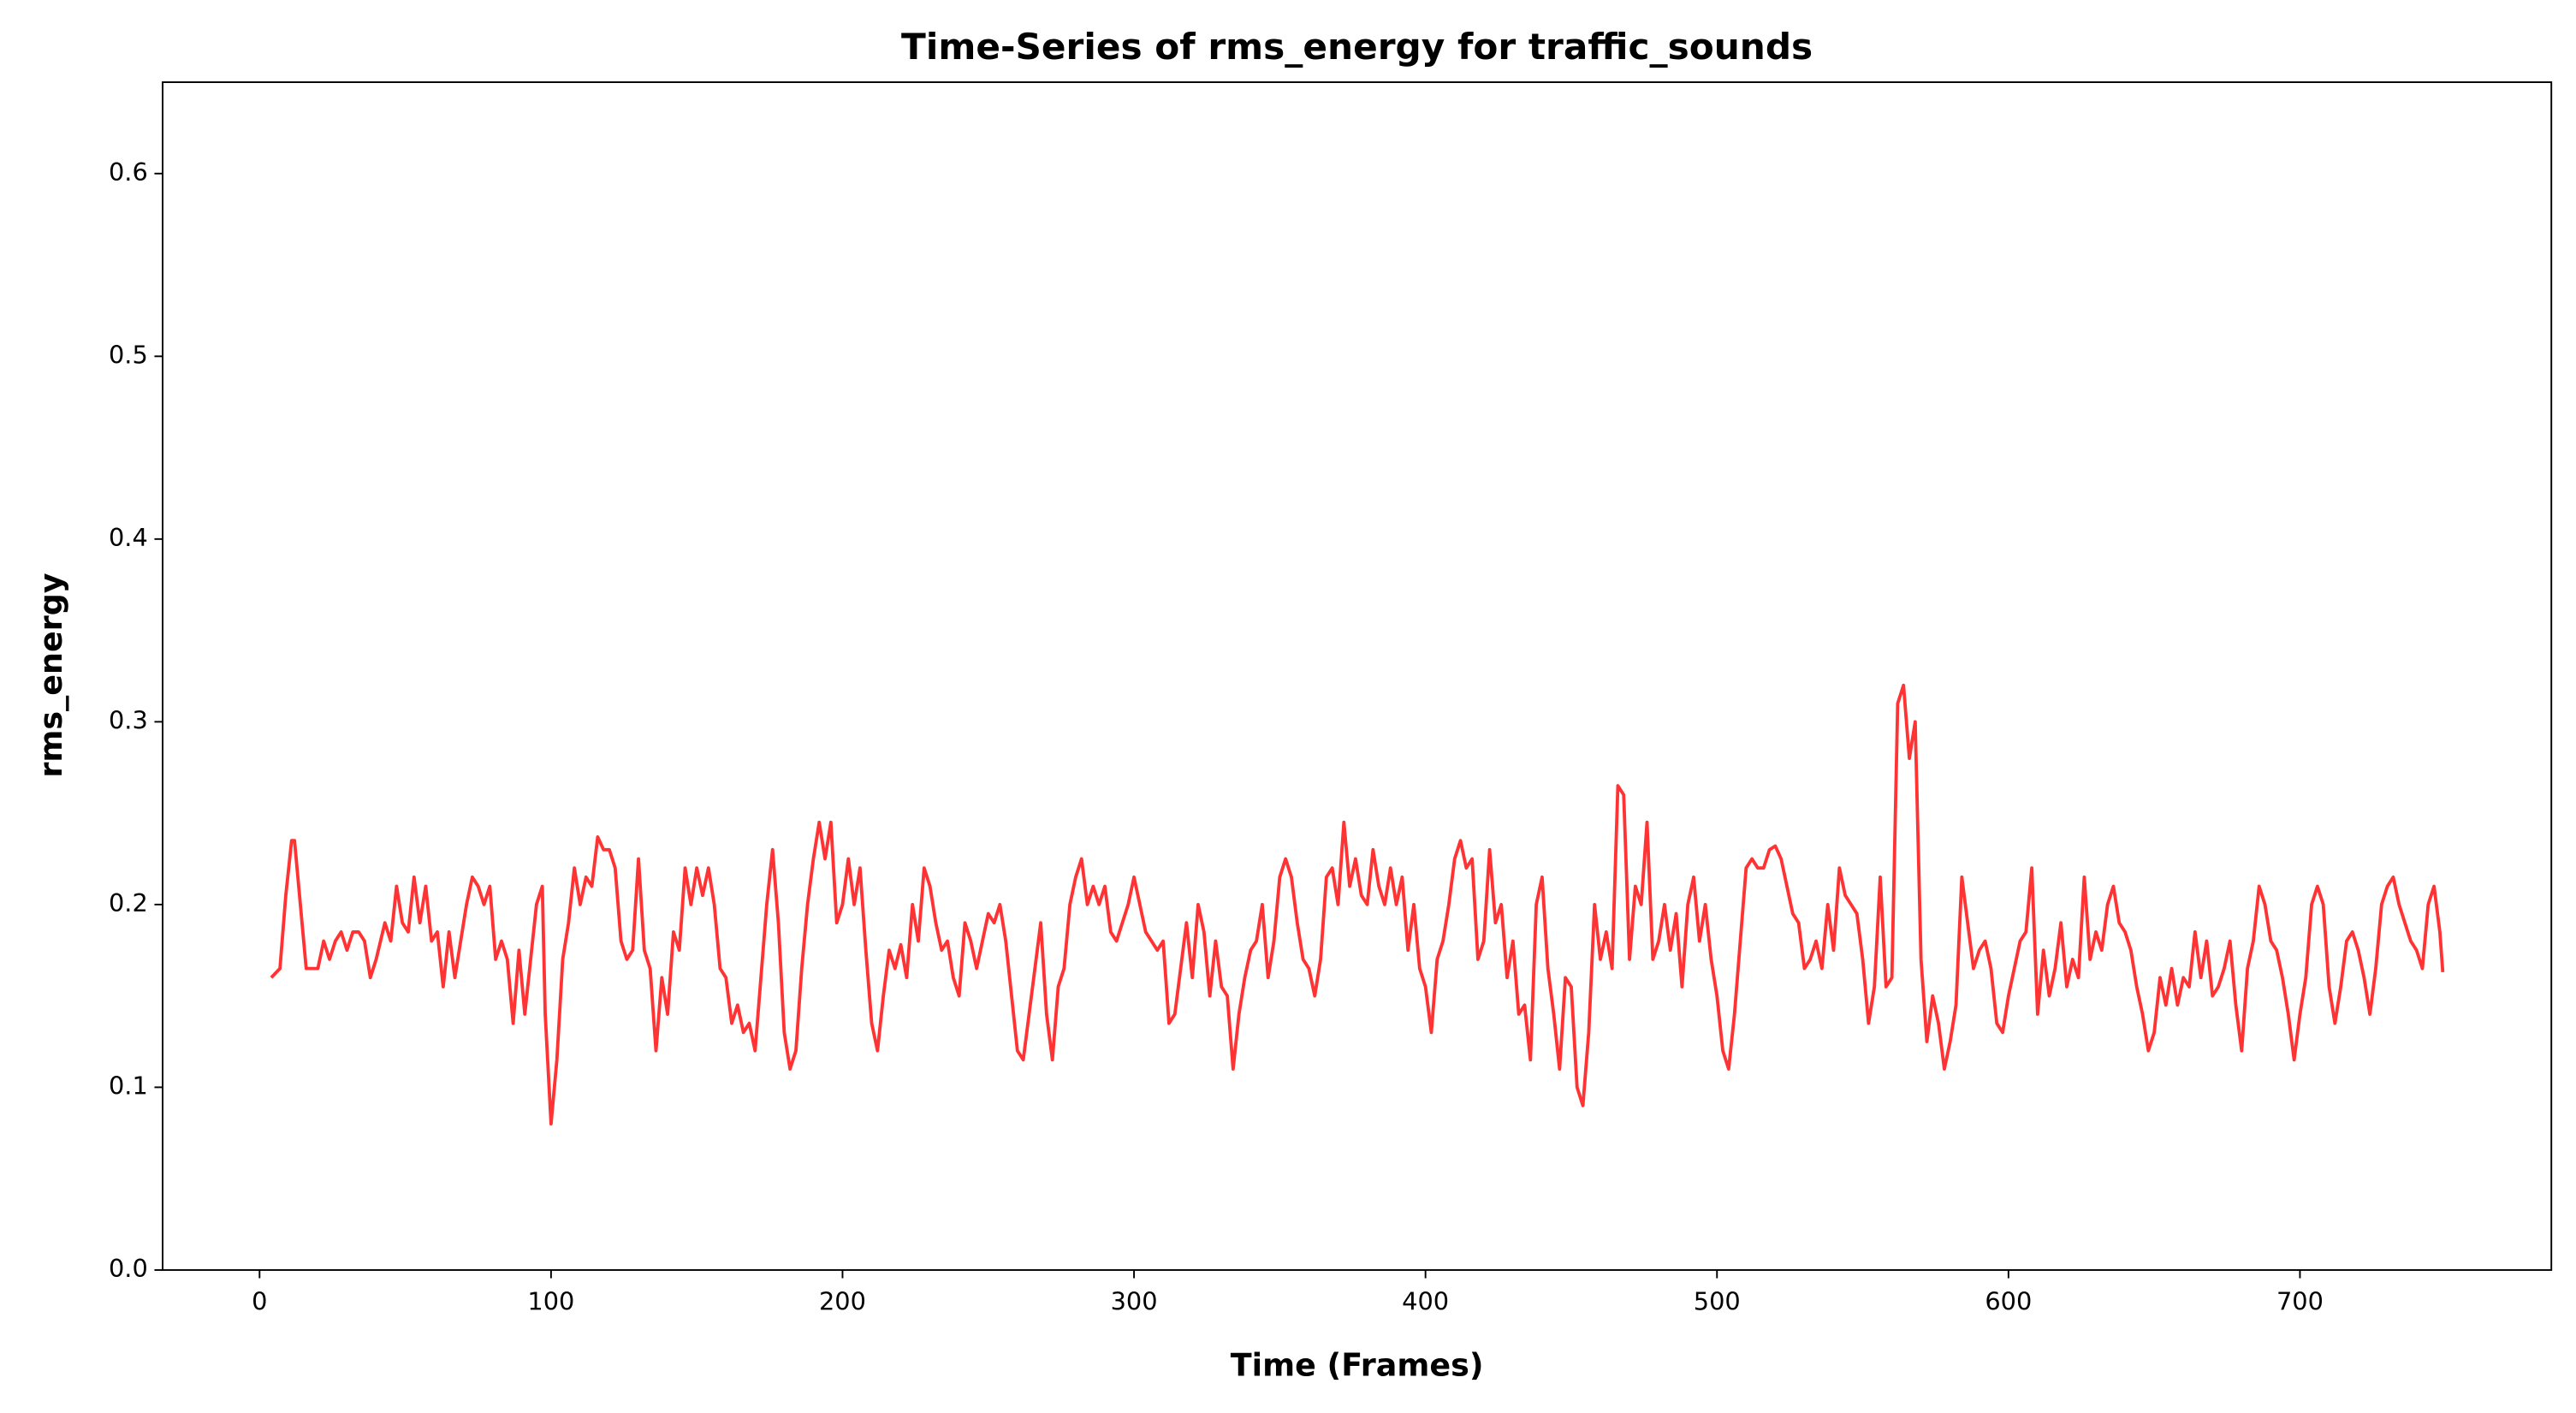 The image size is (2576, 1413). I want to click on y-tick-label: 0.3, so click(128, 719).